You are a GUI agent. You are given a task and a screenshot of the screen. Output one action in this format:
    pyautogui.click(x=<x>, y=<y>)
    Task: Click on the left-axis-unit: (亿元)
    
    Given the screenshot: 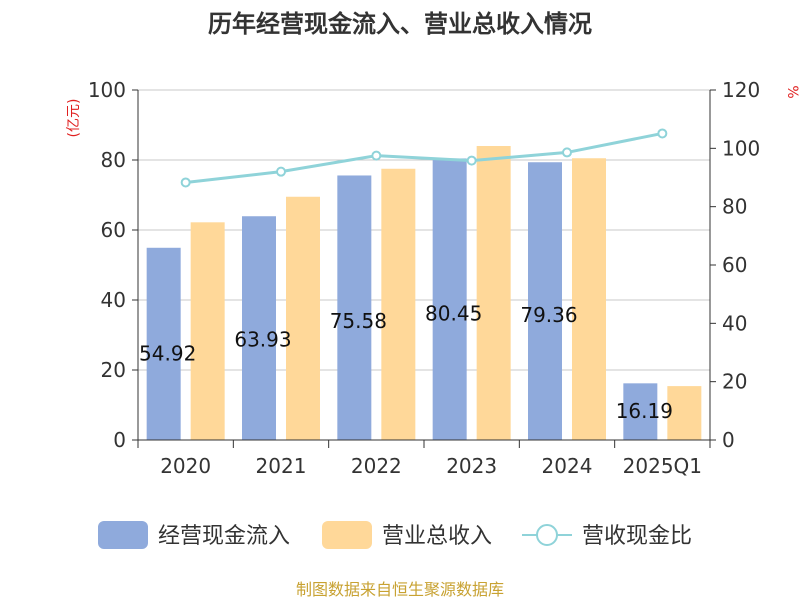 What is the action you would take?
    pyautogui.click(x=74, y=118)
    